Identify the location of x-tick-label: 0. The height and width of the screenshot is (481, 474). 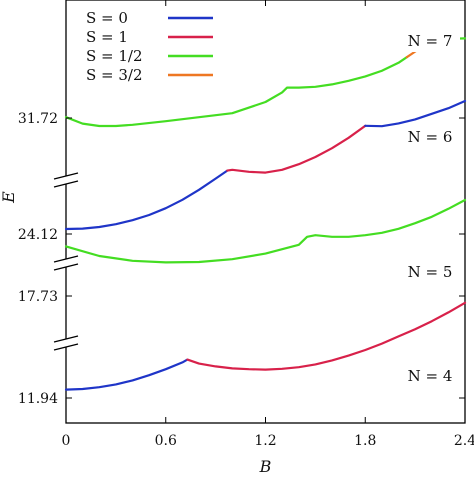
(66, 441).